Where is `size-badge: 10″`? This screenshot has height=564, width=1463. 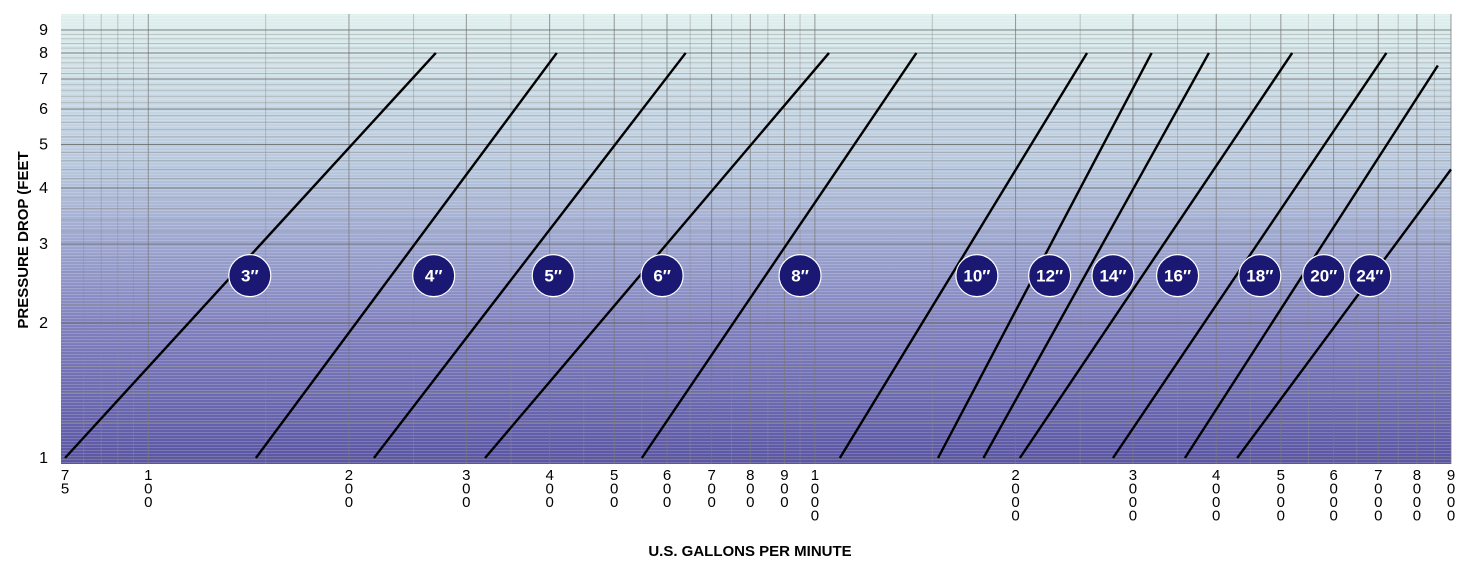 size-badge: 10″ is located at coordinates (977, 276).